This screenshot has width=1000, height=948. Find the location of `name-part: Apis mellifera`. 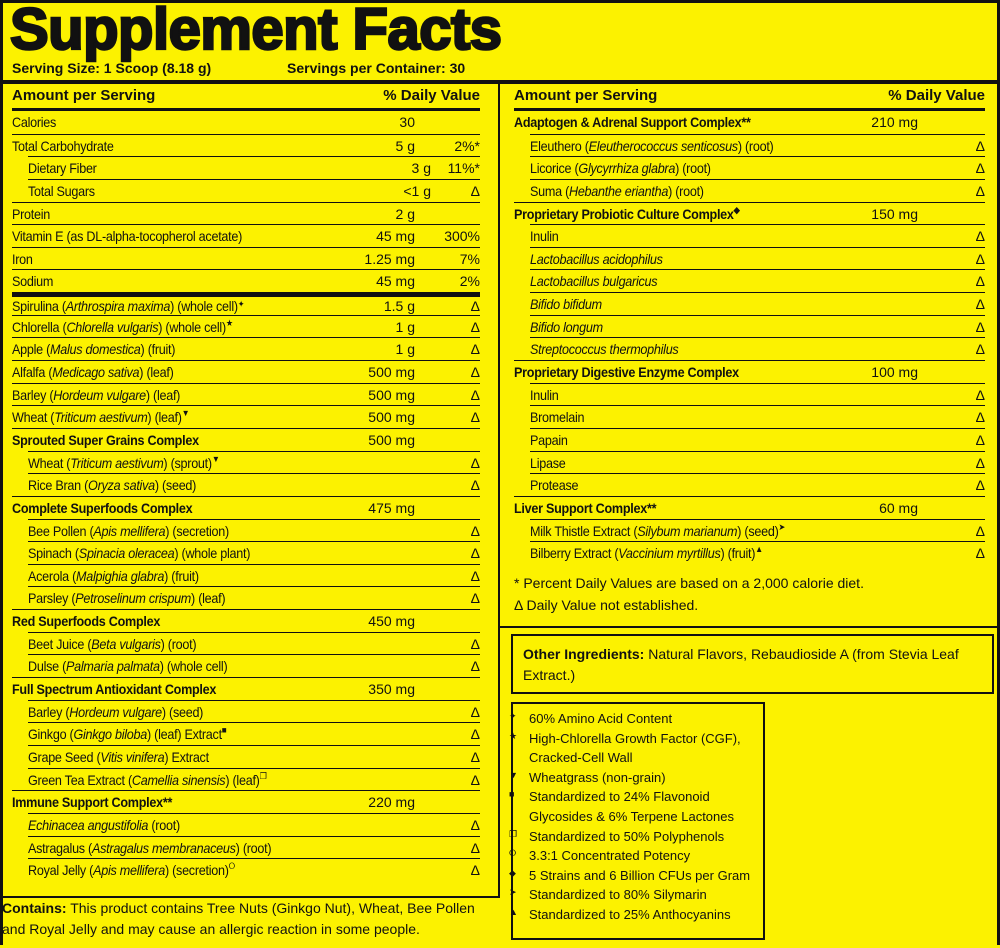

name-part: Apis mellifera is located at coordinates (129, 530).